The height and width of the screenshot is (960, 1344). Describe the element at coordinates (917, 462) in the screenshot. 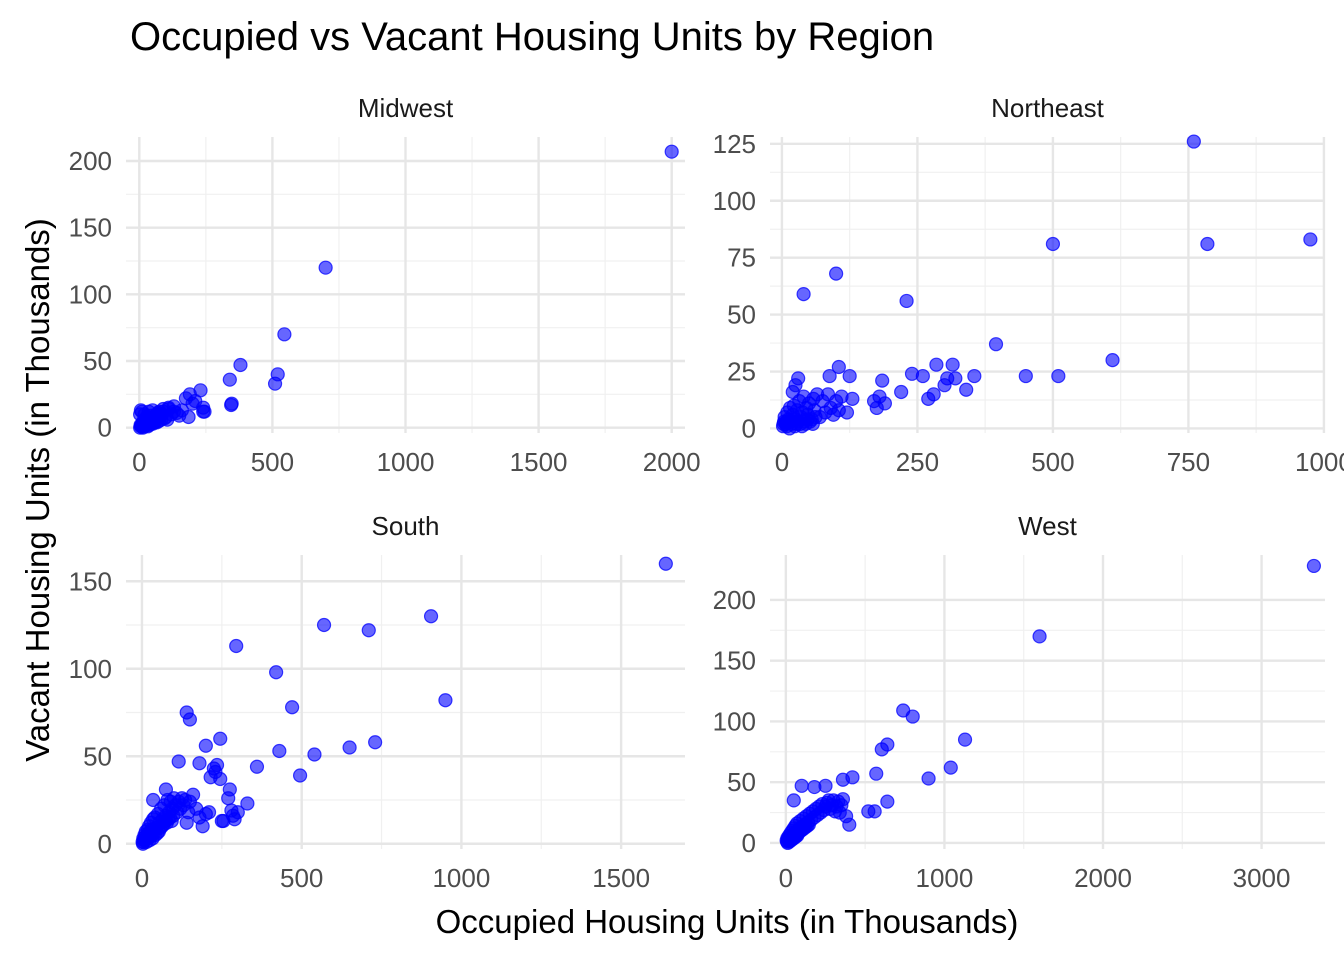

I see `x-tick-label: 250` at that location.